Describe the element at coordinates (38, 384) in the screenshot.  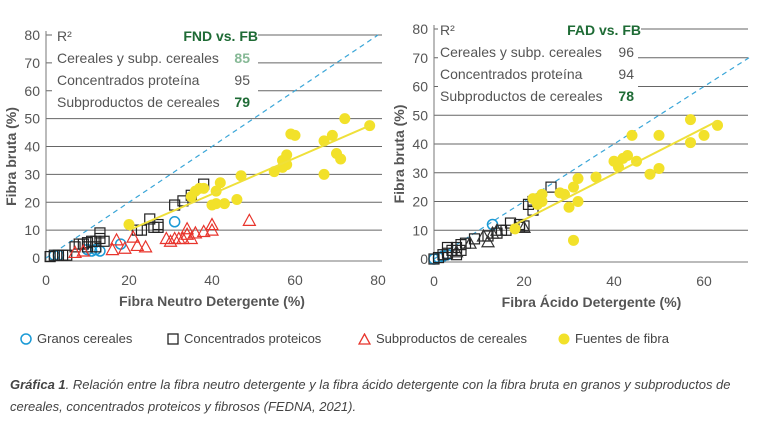
I see `caption-label: Gráfica 1` at that location.